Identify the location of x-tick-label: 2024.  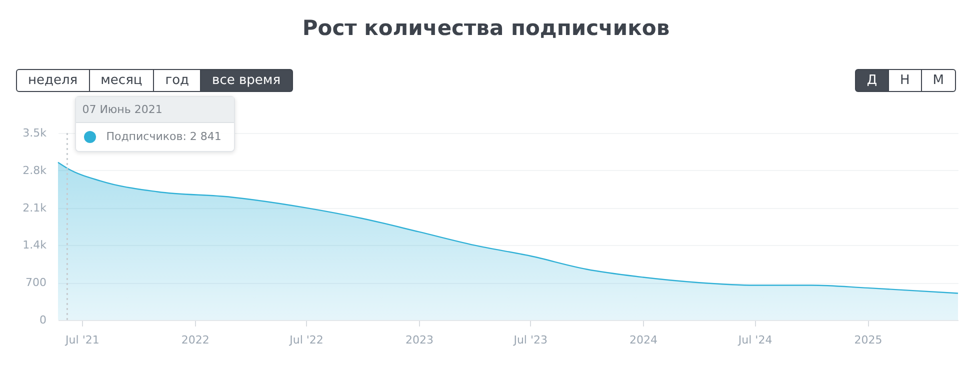
(644, 340).